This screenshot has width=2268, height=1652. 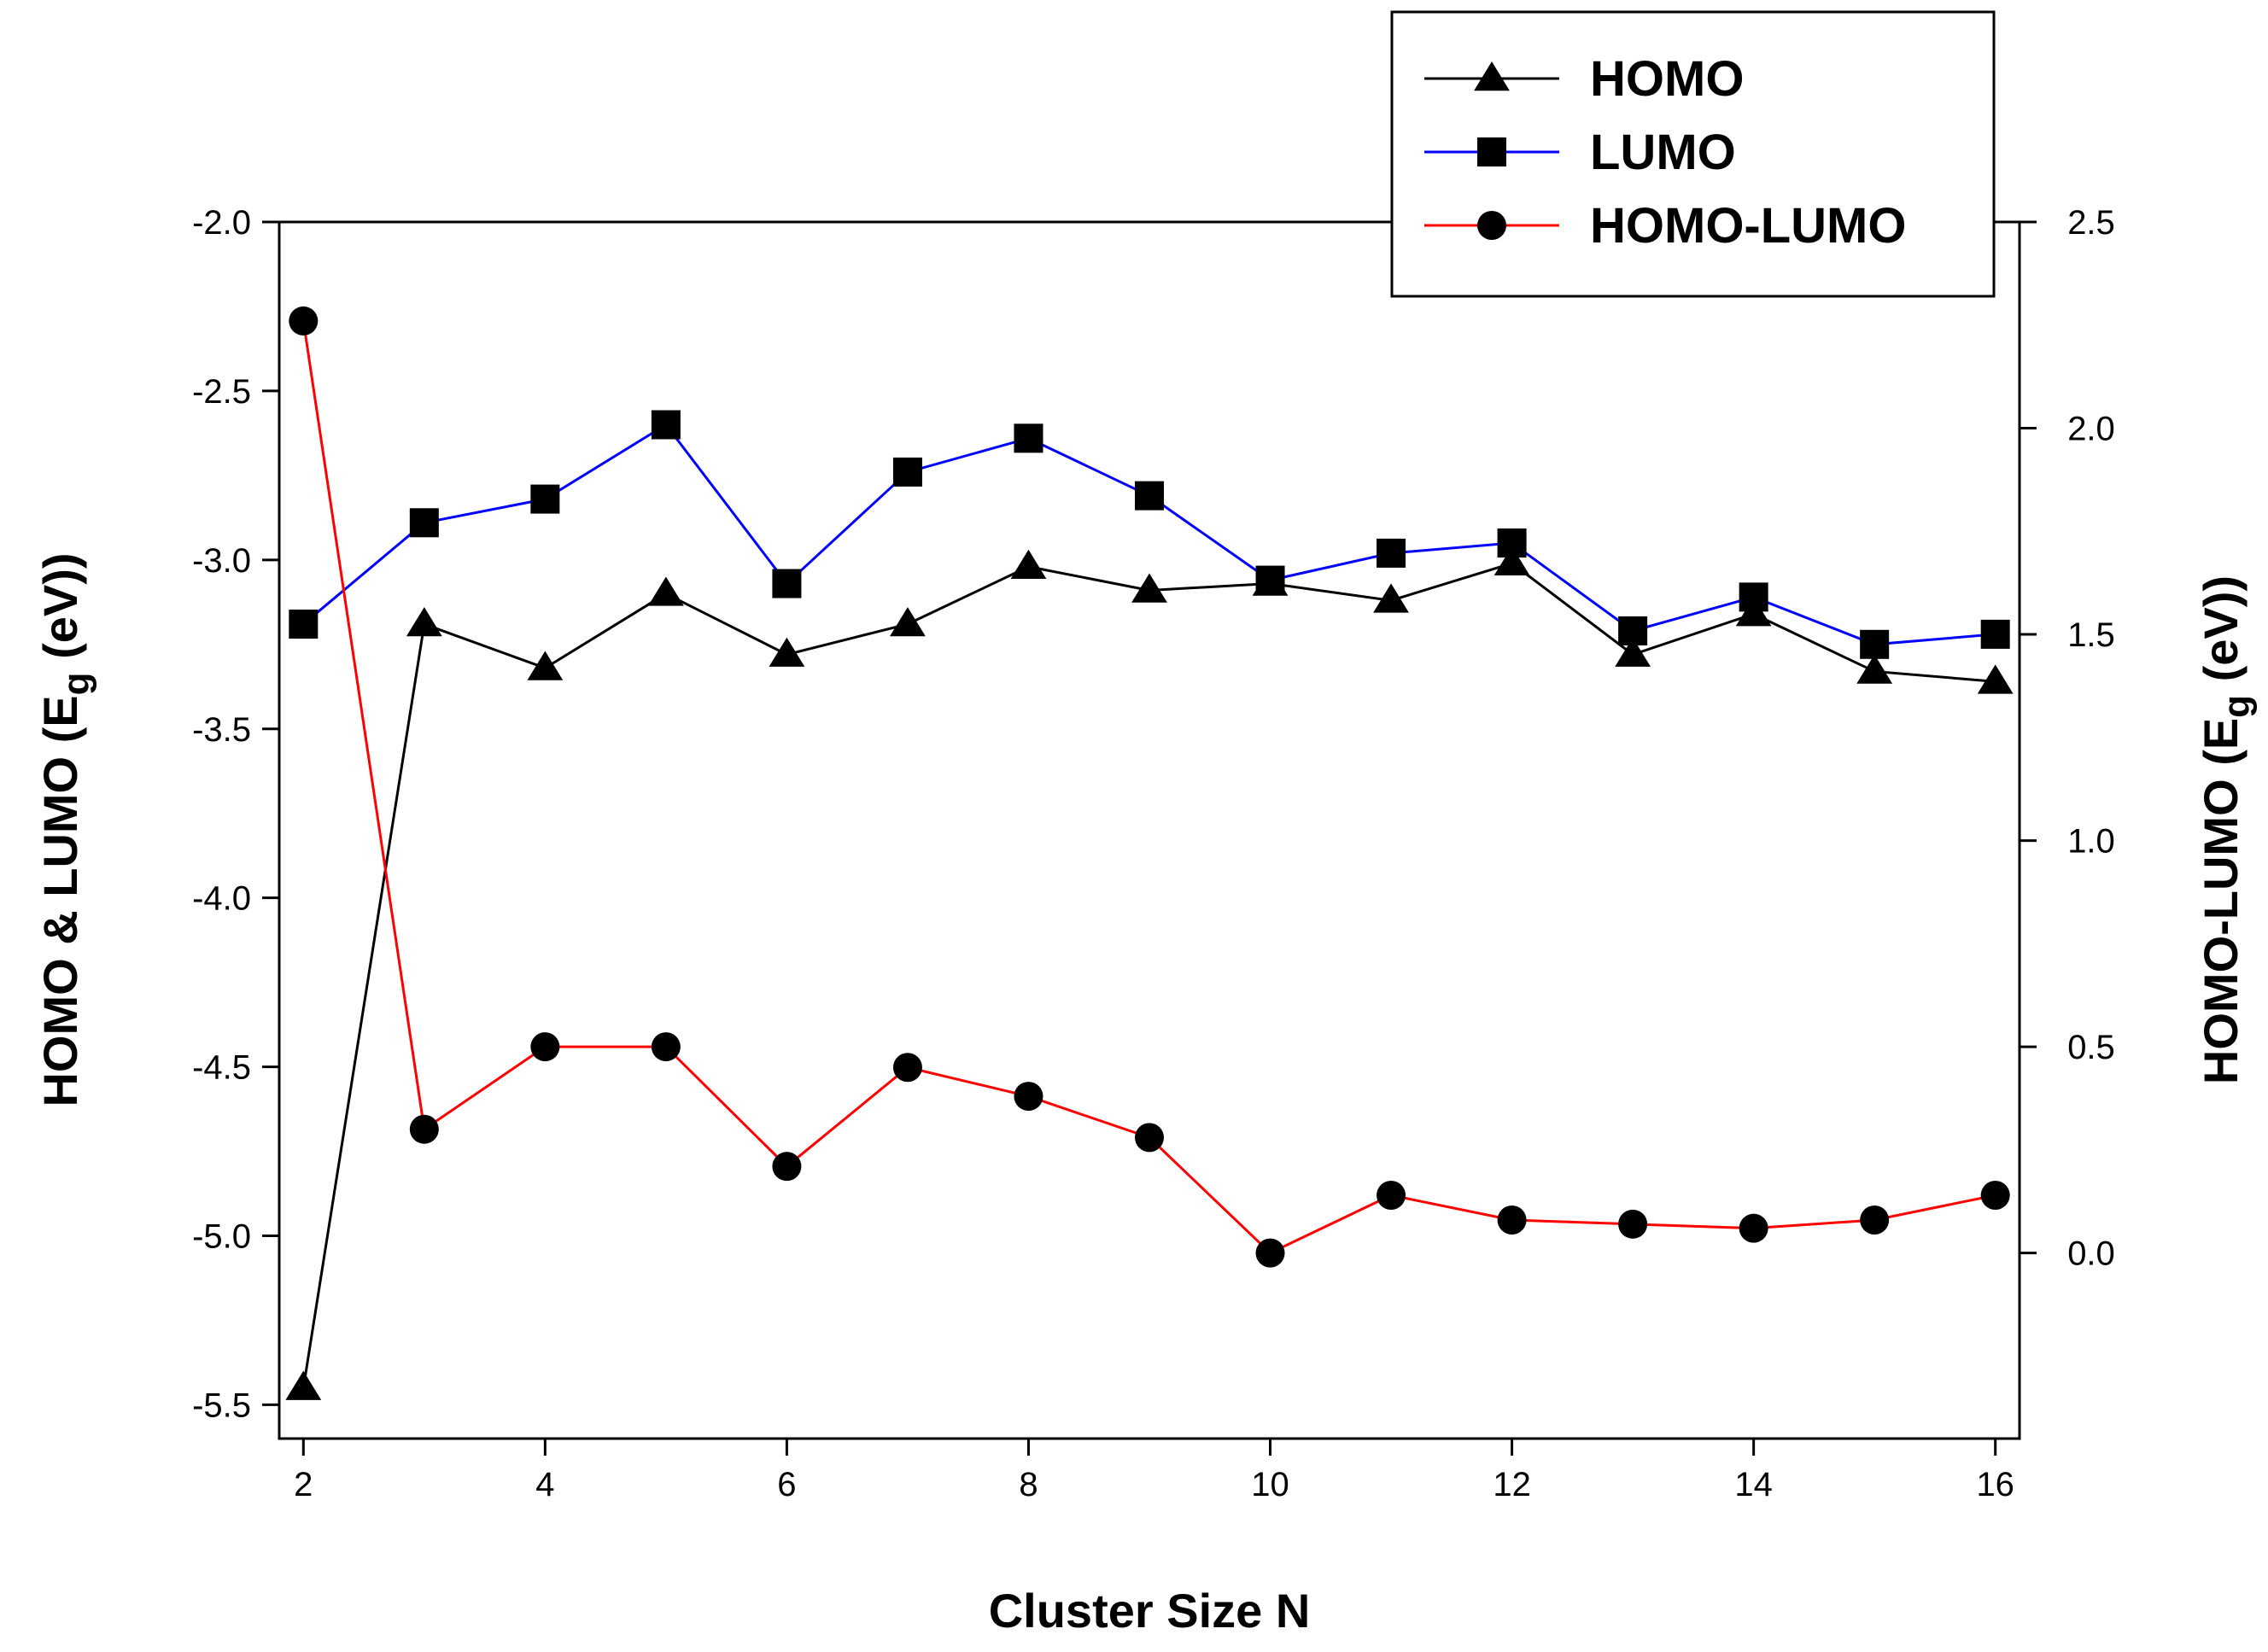 I want to click on y-axis-left-title: HOMO & LUMO (Eg (eV)), so click(x=65, y=829).